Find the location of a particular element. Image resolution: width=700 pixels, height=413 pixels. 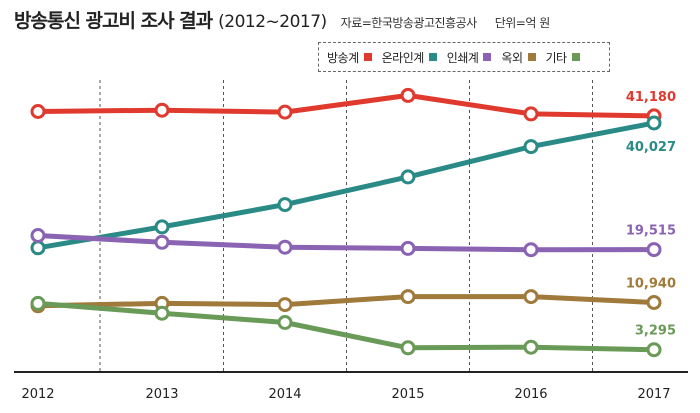

x-tick-label: 2016 is located at coordinates (530, 394).